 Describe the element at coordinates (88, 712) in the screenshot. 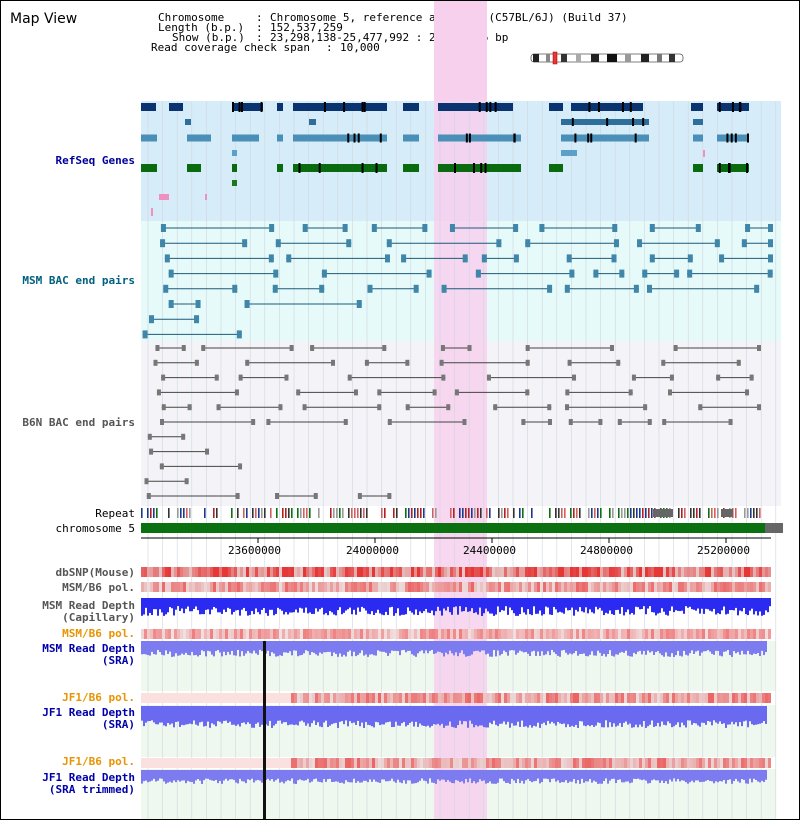

I see `track-label-jf1-depth-1: JF1 Read Depth` at that location.